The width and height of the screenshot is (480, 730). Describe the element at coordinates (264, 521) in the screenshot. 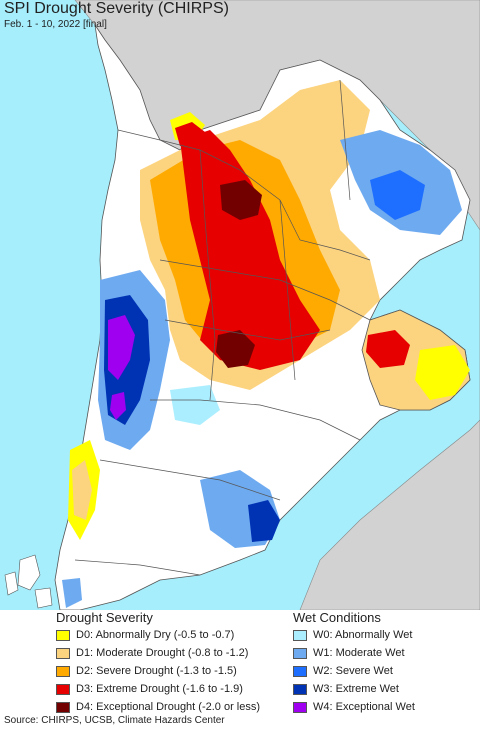

I see `w3-patch-south` at that location.